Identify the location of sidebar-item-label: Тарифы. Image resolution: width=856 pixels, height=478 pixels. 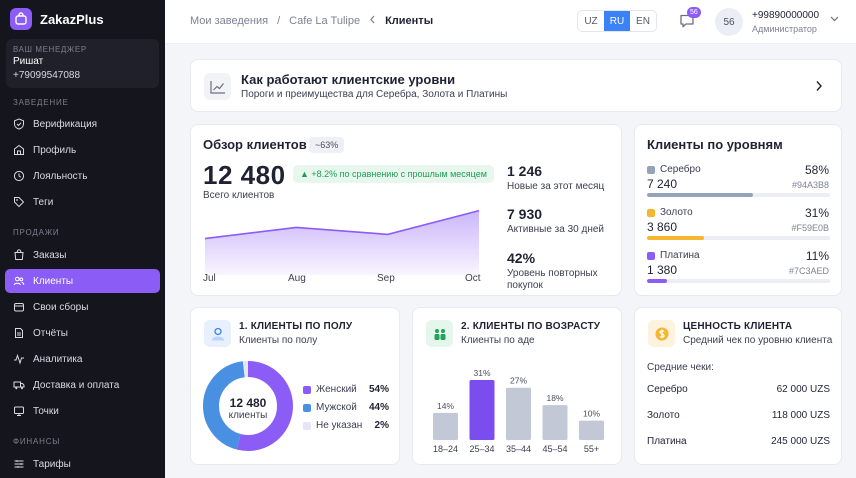
(52, 464).